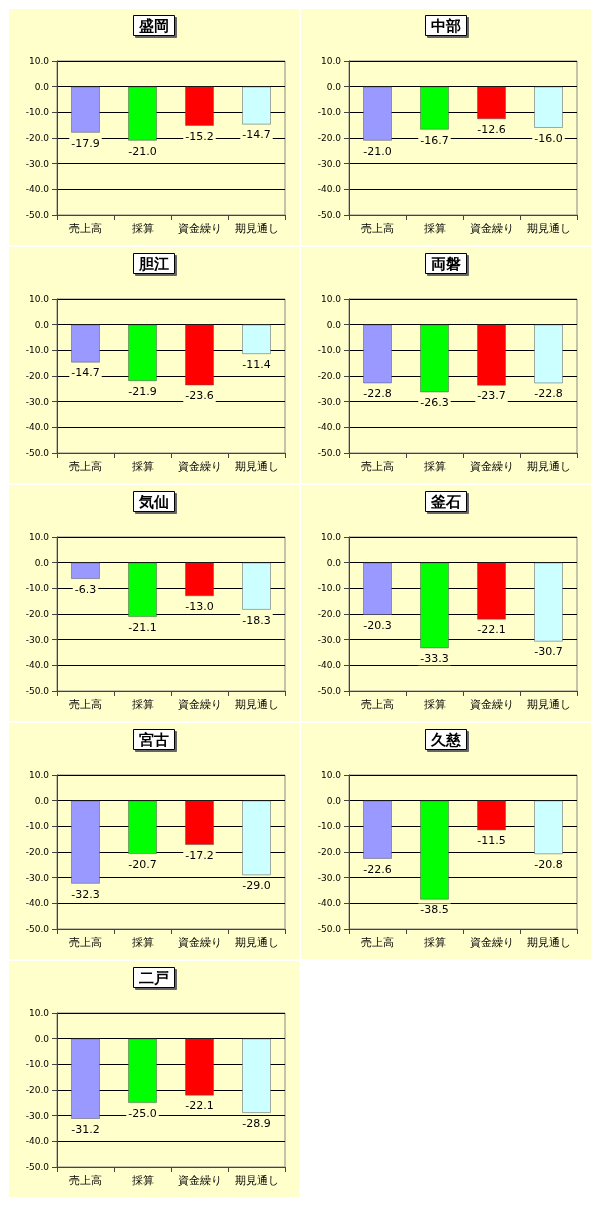 The image size is (600, 1206). What do you see at coordinates (377, 625) in the screenshot?
I see `data-label: -20.3` at bounding box center [377, 625].